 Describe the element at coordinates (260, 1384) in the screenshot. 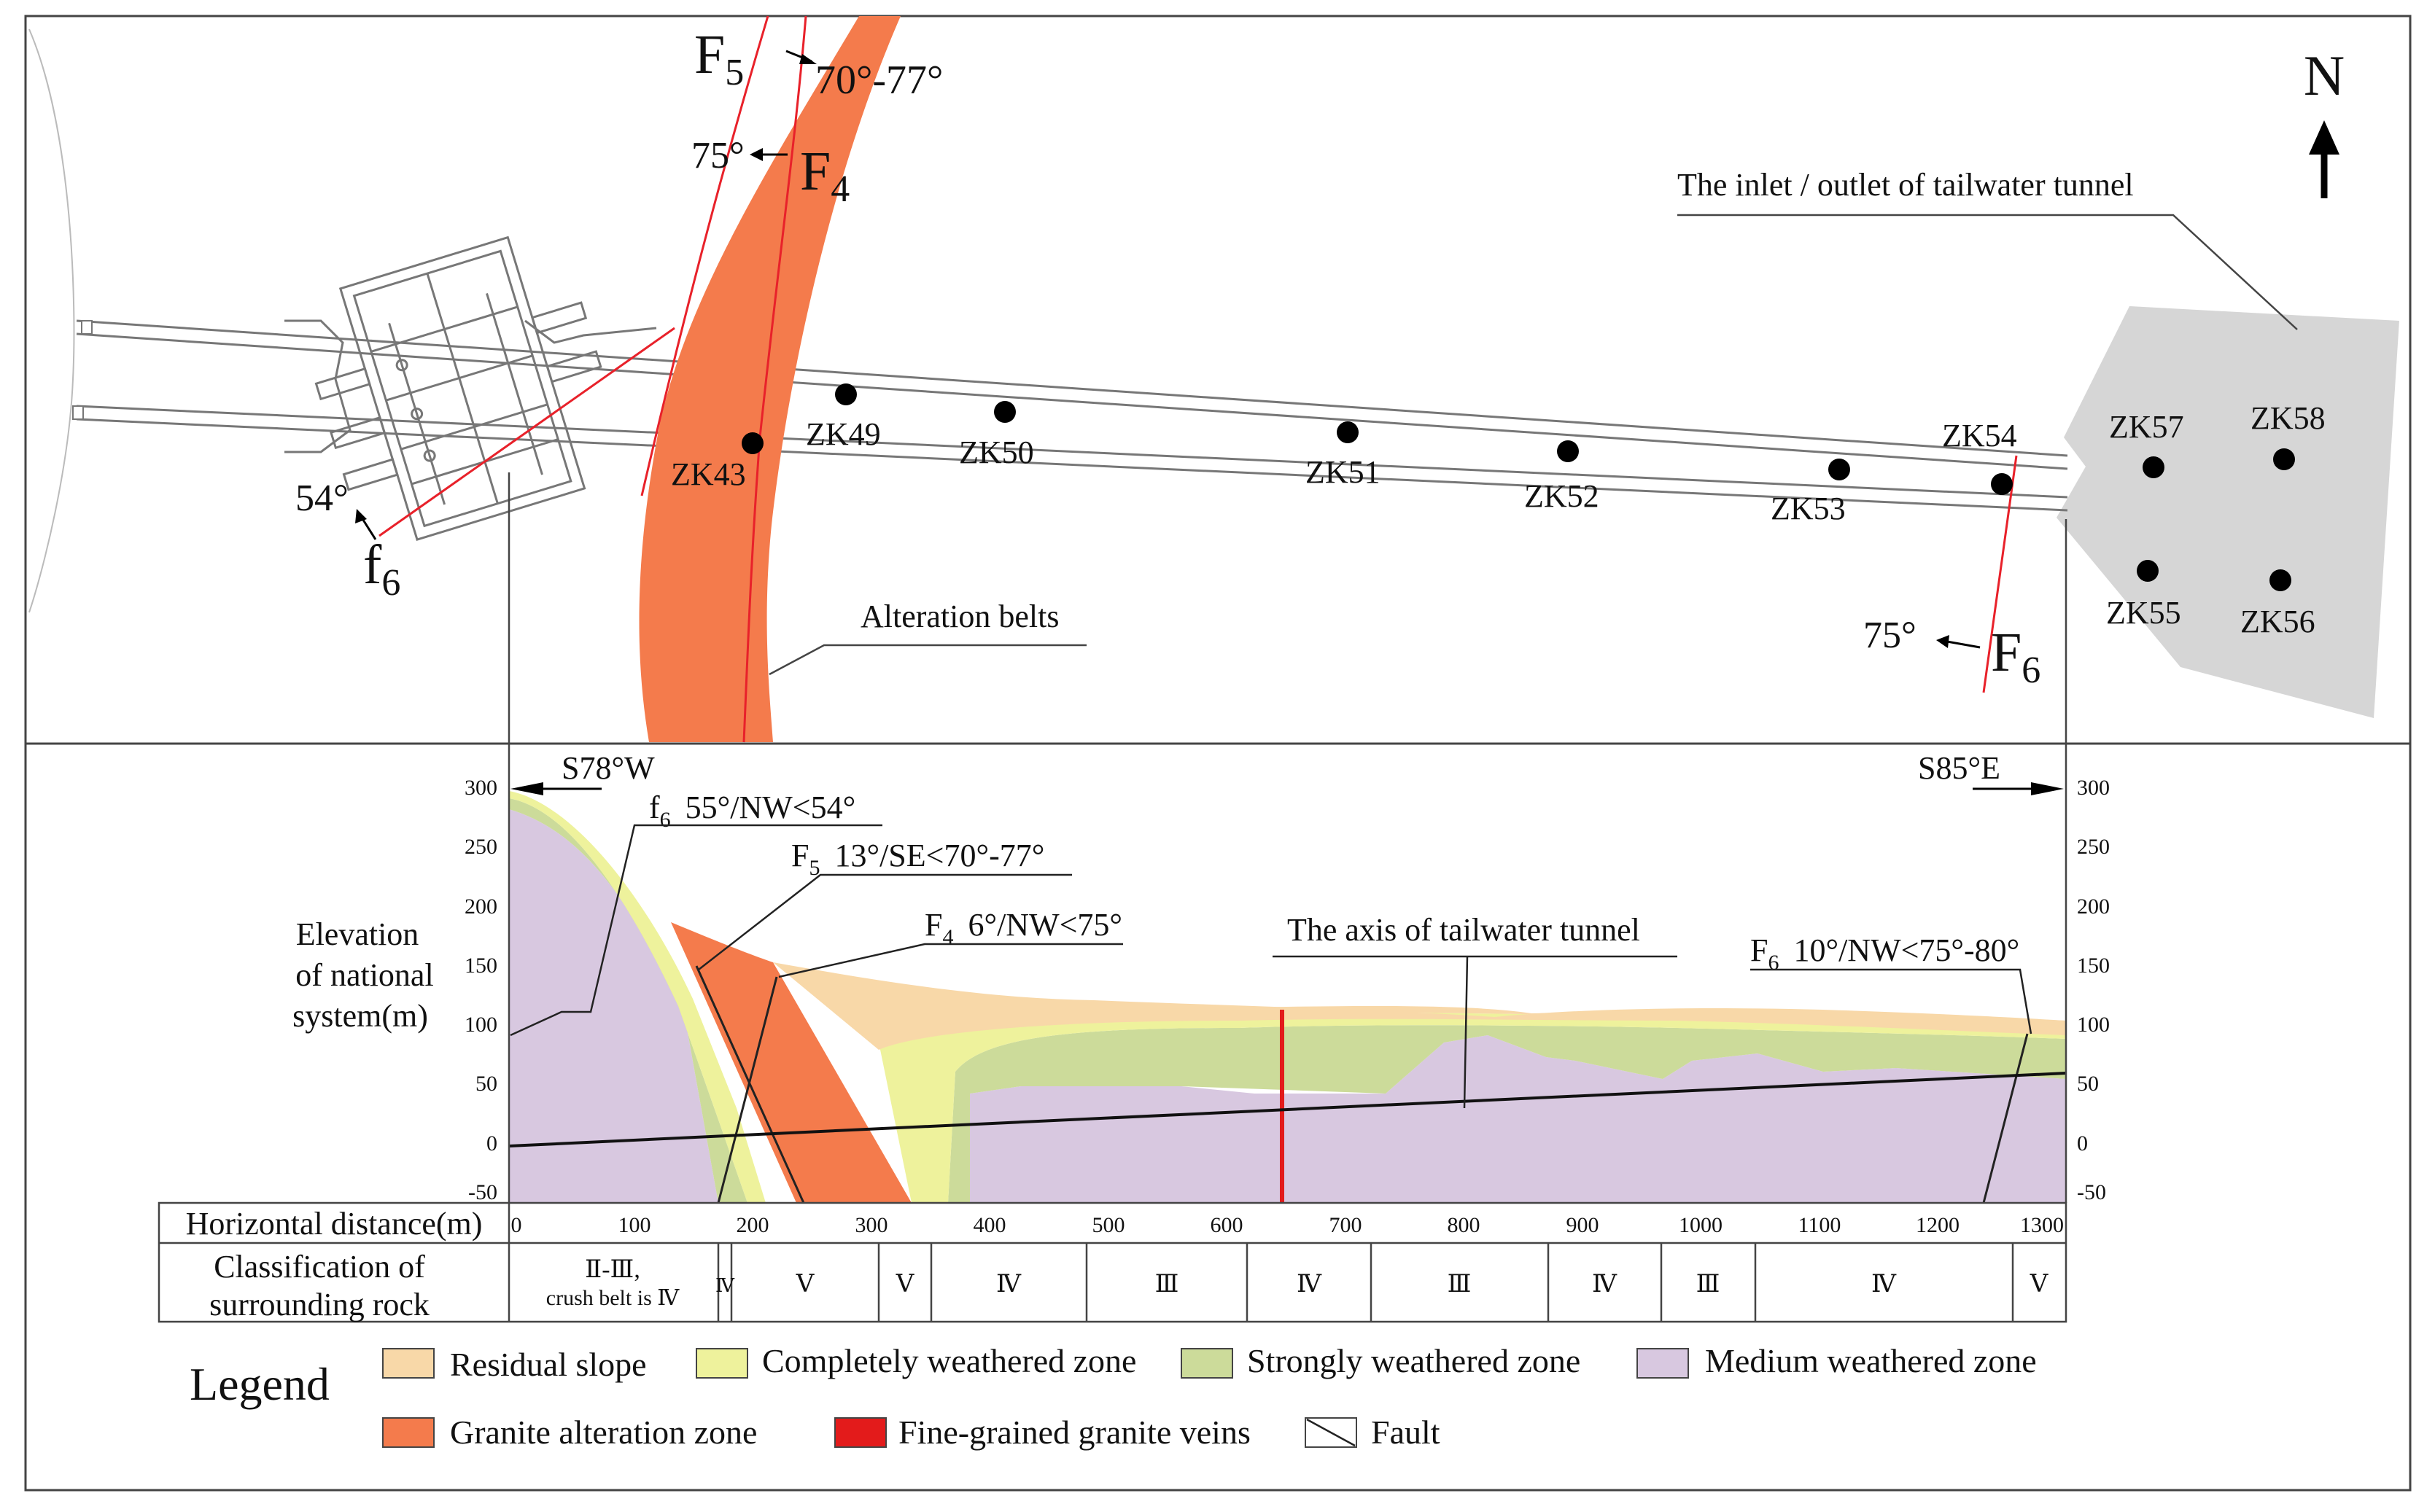

I see `legend-title: Legend` at that location.